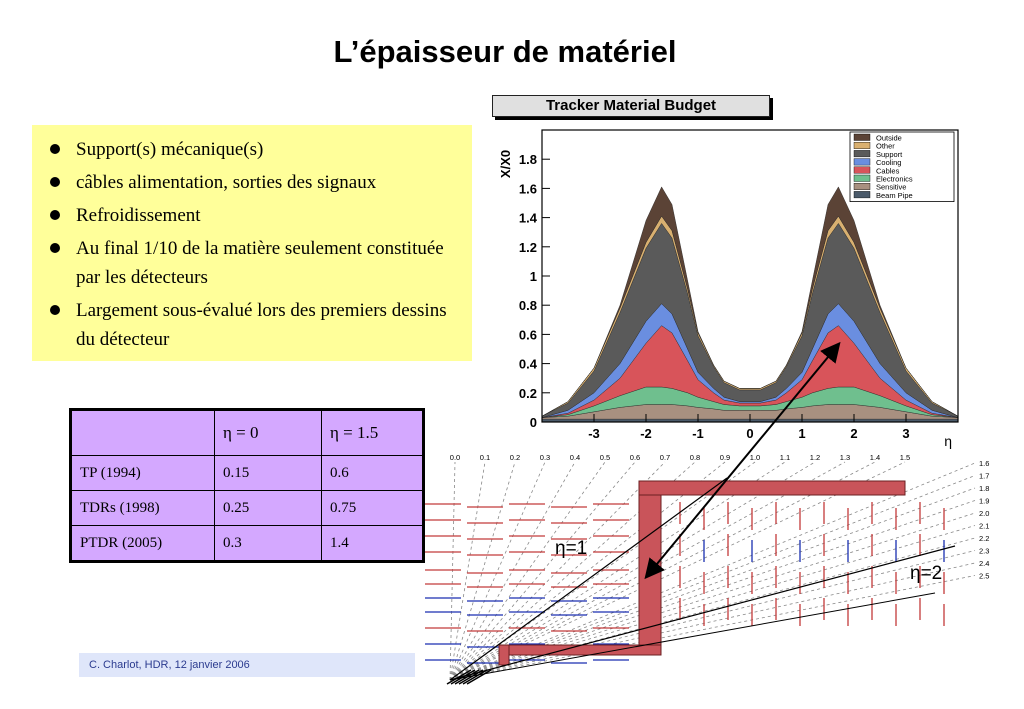 The image size is (1024, 709). Describe the element at coordinates (984, 526) in the screenshot. I see `eta-side-label: 2.1` at that location.